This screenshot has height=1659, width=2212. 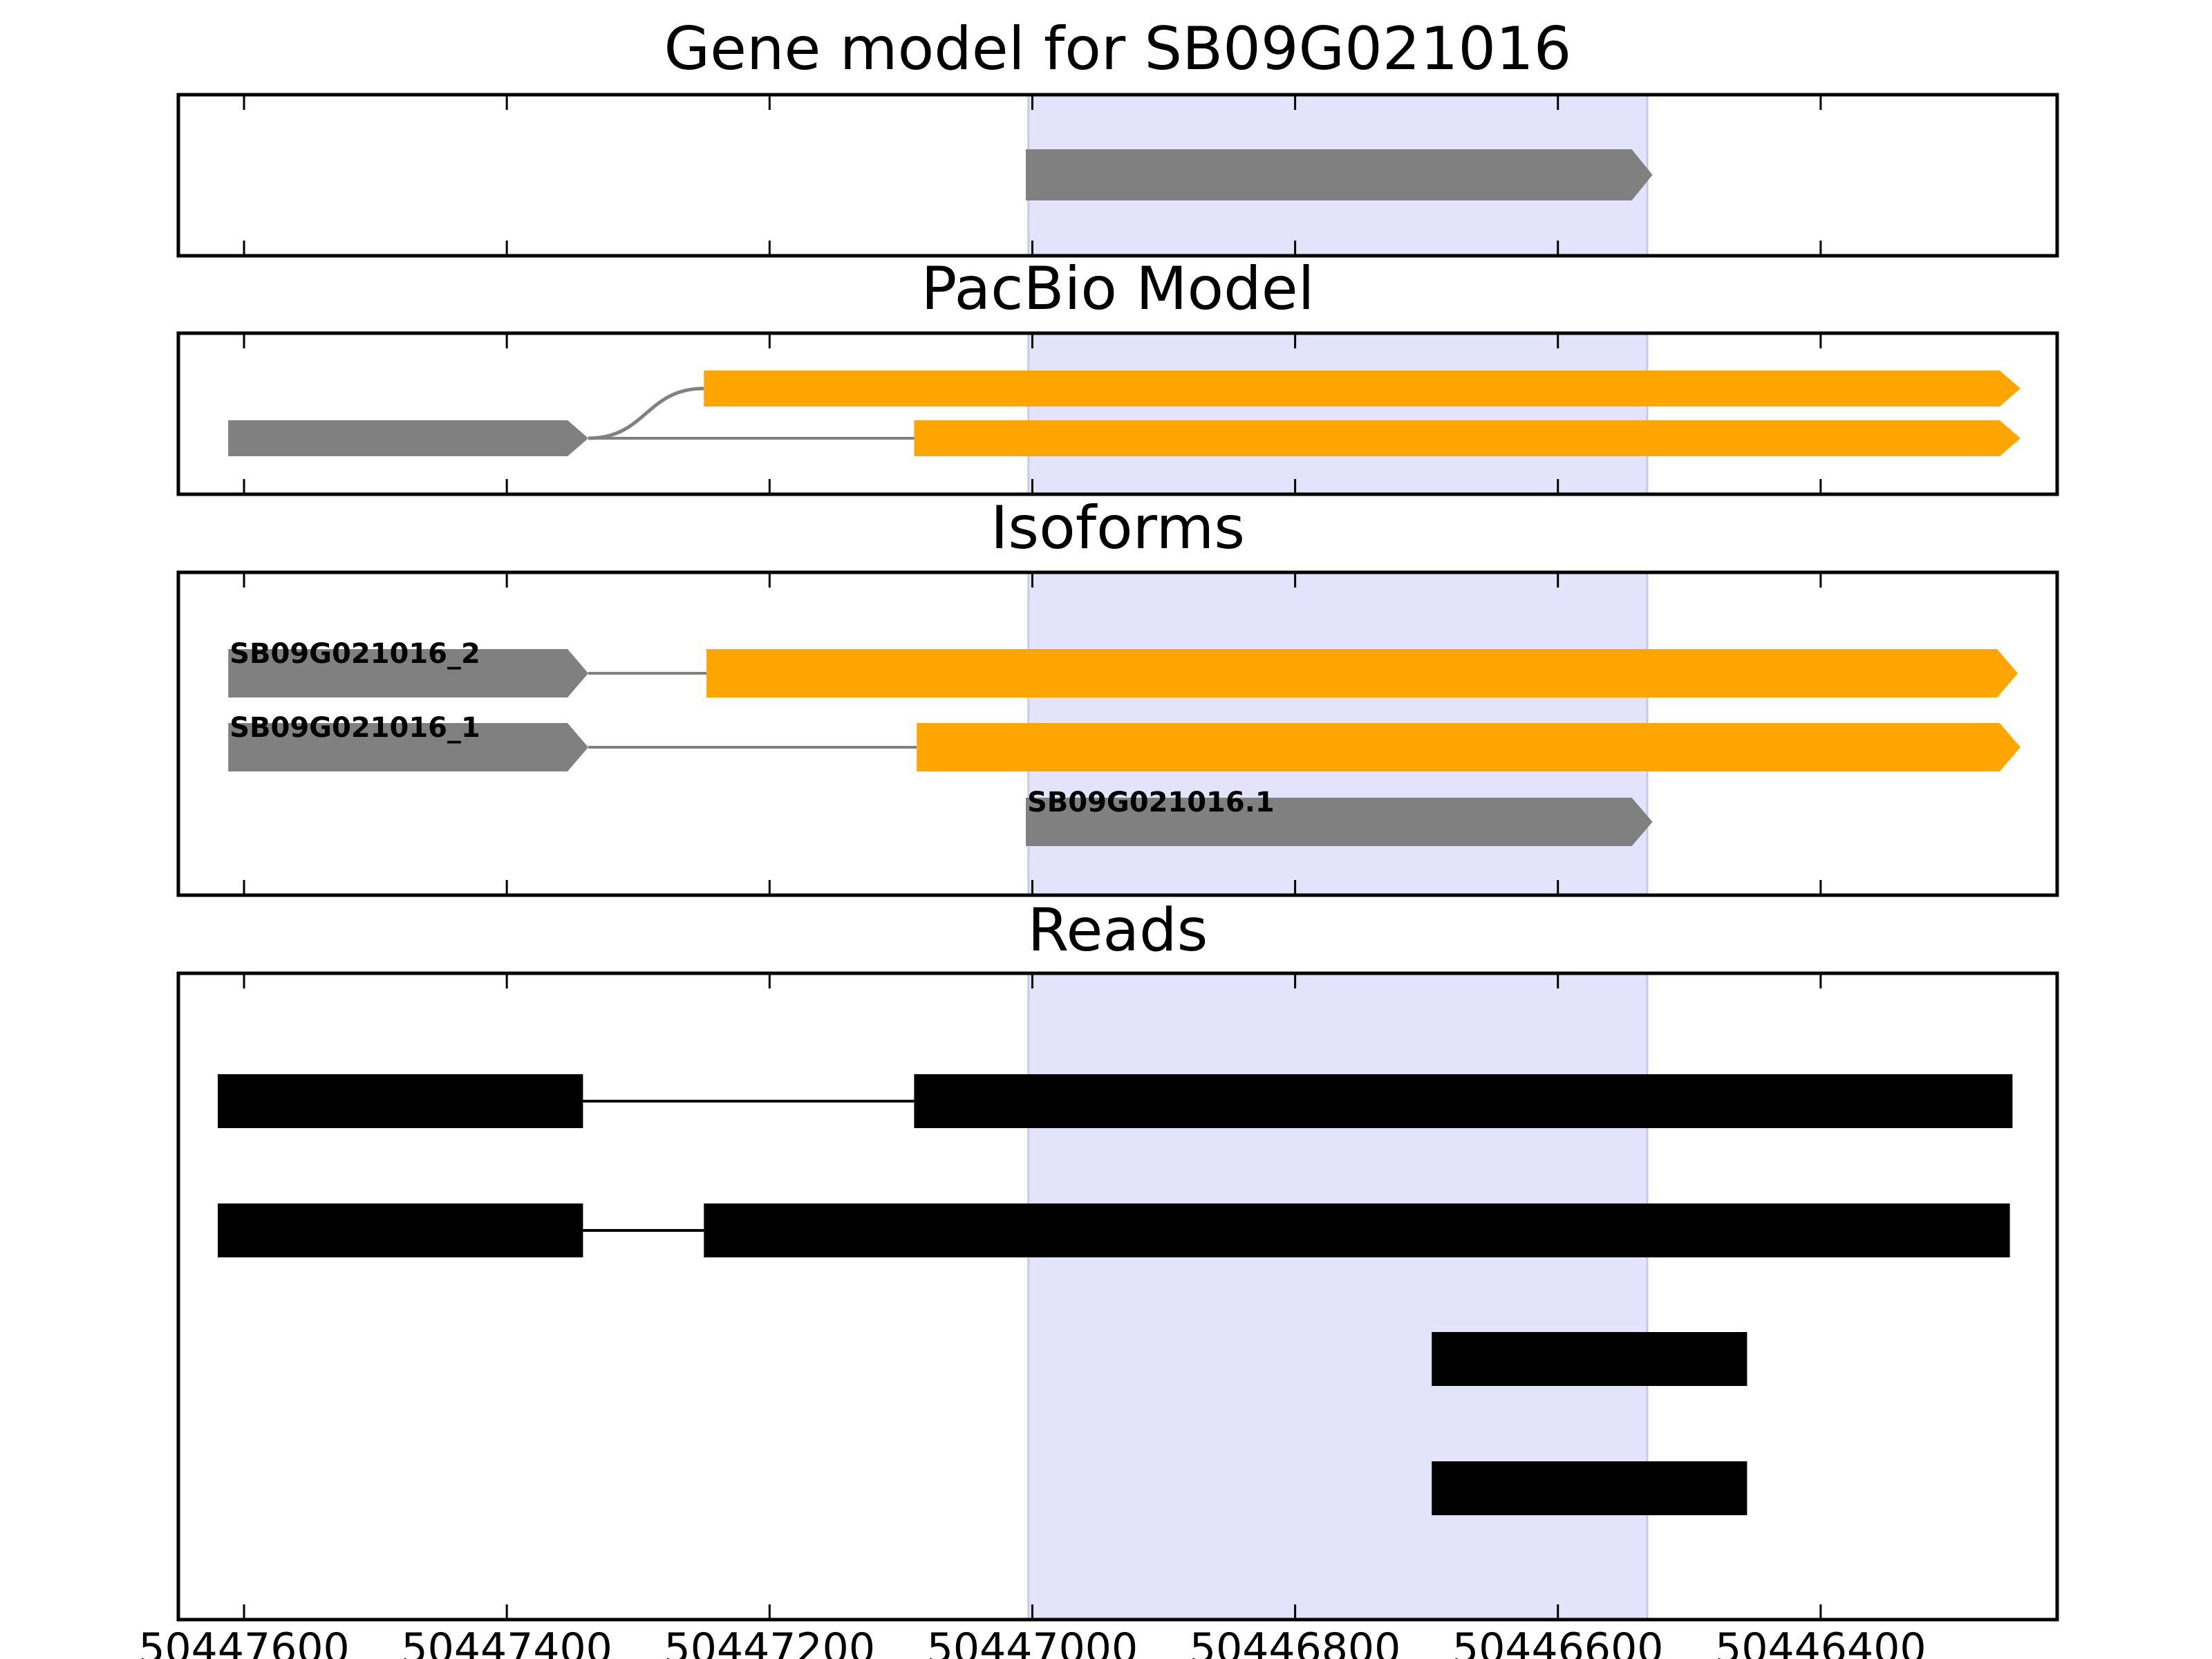 What do you see at coordinates (1558, 1642) in the screenshot?
I see `x-tick-label: 50446600` at bounding box center [1558, 1642].